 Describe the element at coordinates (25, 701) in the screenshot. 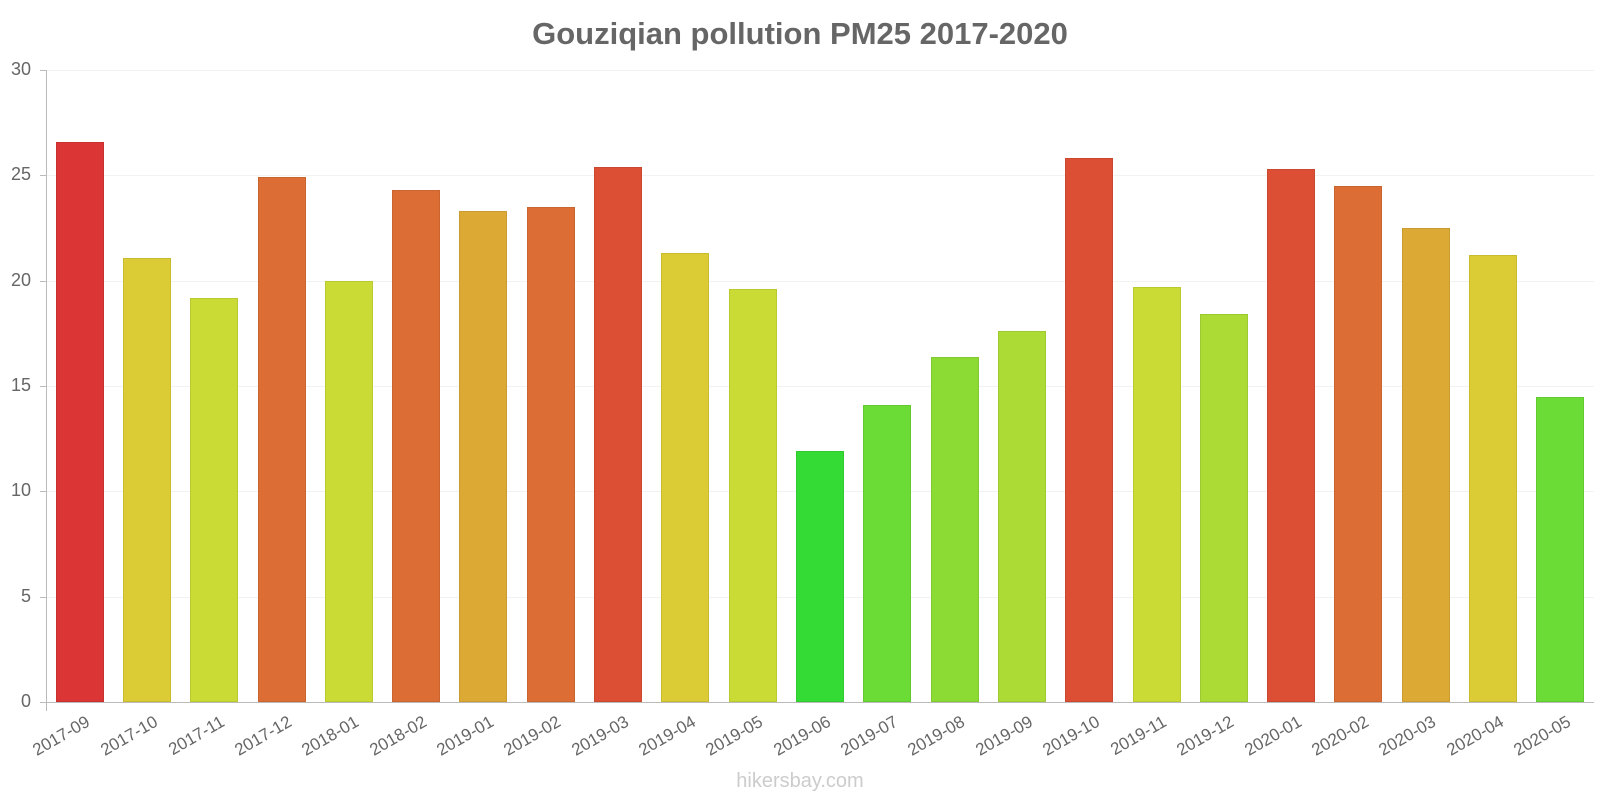

I see `y-tick-label: 0` at that location.